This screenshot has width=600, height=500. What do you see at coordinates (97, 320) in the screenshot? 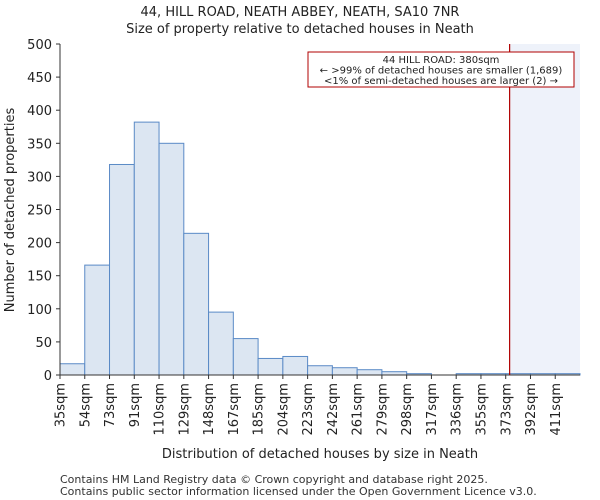
I see `bar-54sqm` at bounding box center [97, 320].